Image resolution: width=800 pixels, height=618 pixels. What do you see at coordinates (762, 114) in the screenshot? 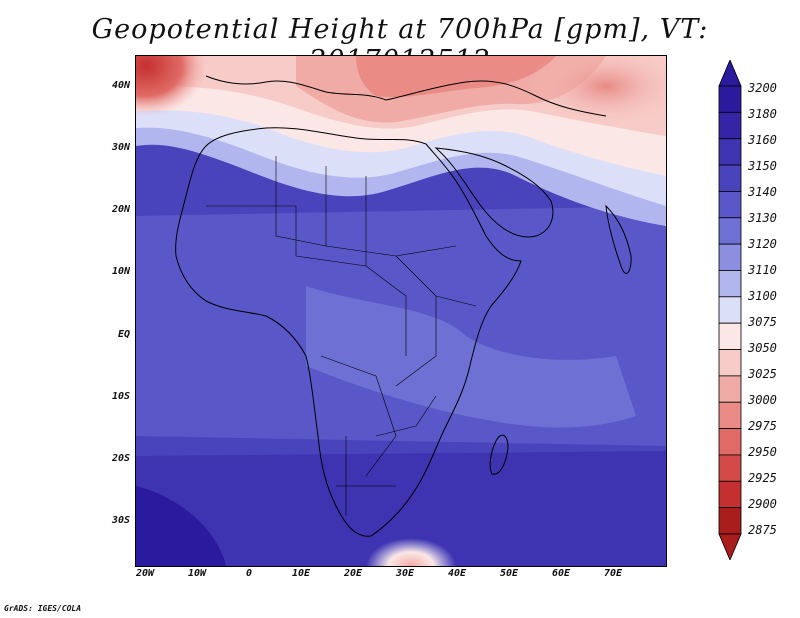
I see `colorbar-label: 3180` at bounding box center [762, 114].